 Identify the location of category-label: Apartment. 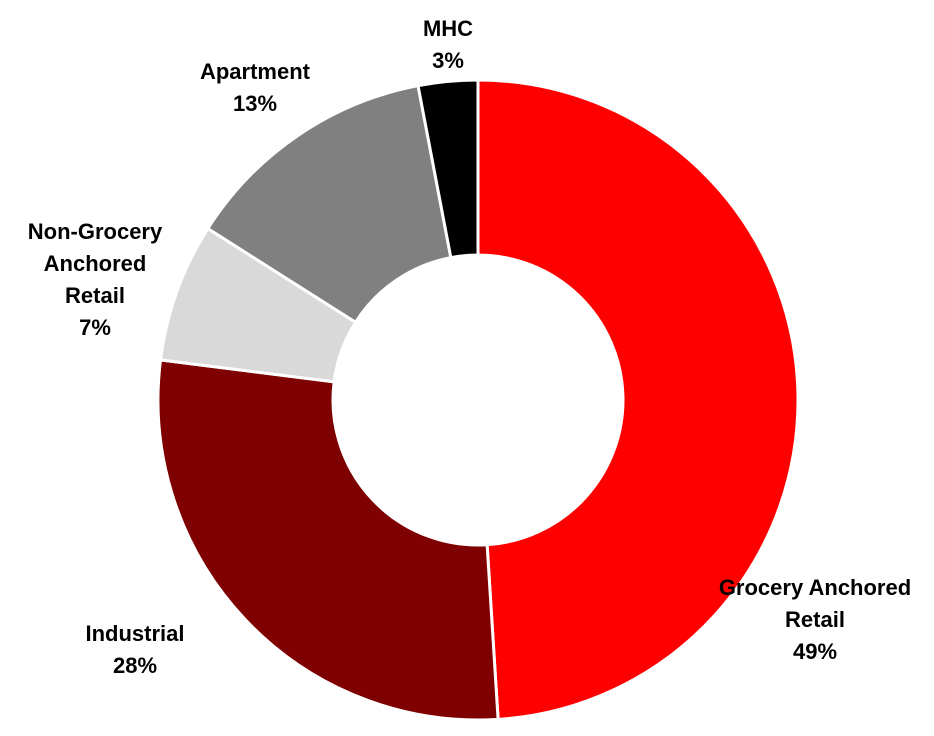
(254, 71).